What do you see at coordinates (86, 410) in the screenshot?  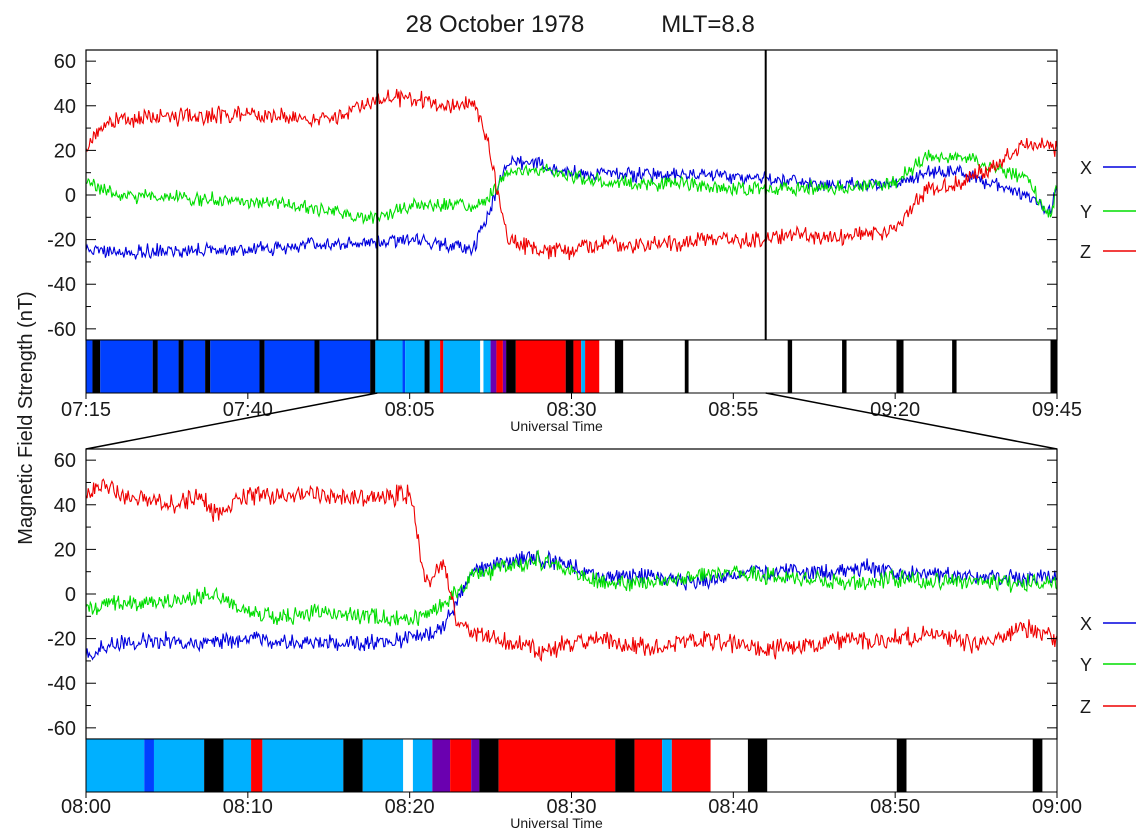 I see `x-tick-label: 07:15` at bounding box center [86, 410].